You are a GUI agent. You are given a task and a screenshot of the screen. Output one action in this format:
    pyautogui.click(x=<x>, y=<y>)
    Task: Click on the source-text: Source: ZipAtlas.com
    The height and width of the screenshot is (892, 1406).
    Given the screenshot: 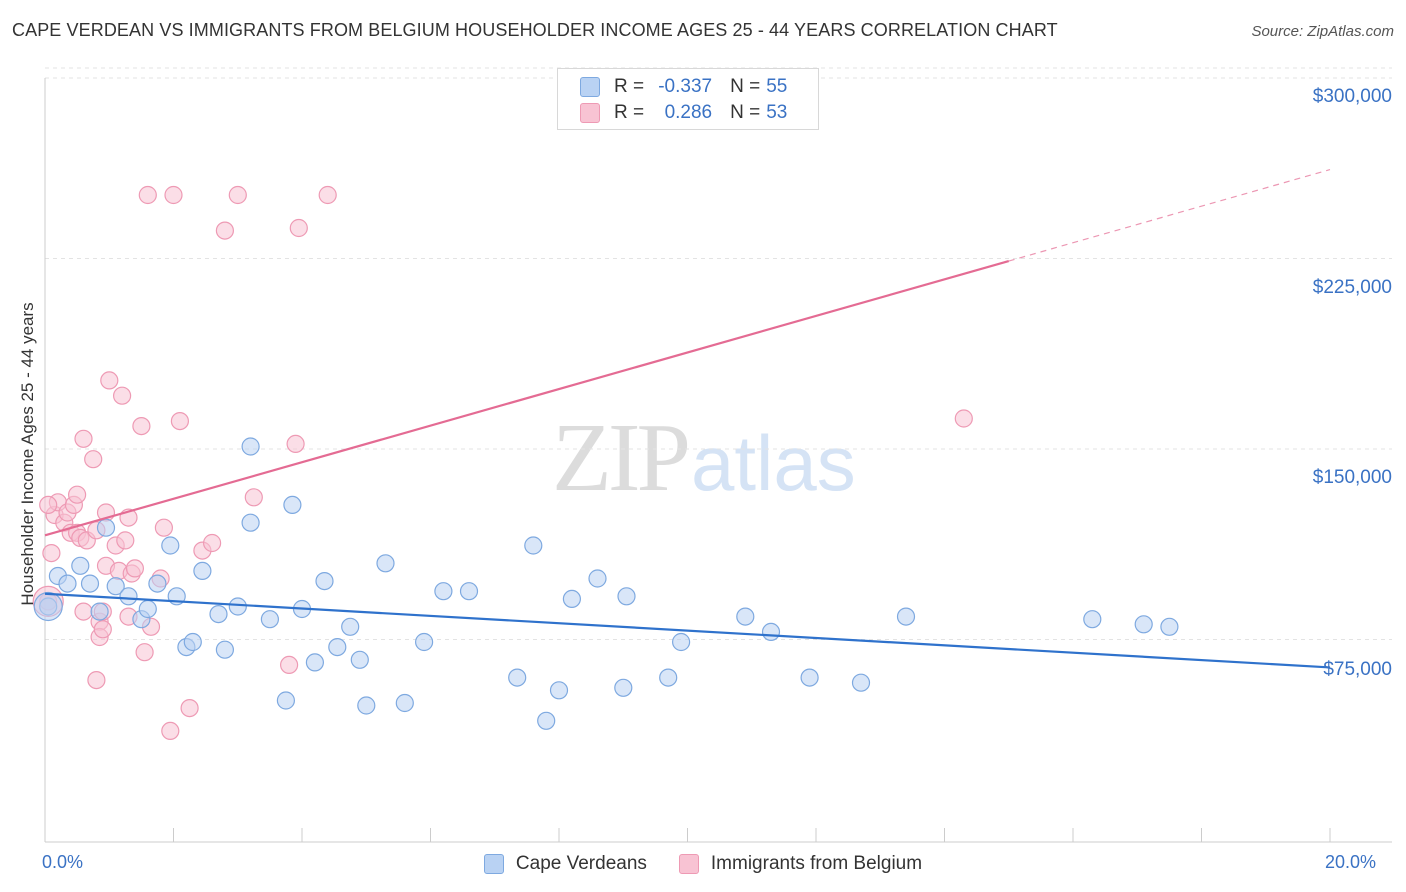 What is the action you would take?
    pyautogui.click(x=1322, y=31)
    